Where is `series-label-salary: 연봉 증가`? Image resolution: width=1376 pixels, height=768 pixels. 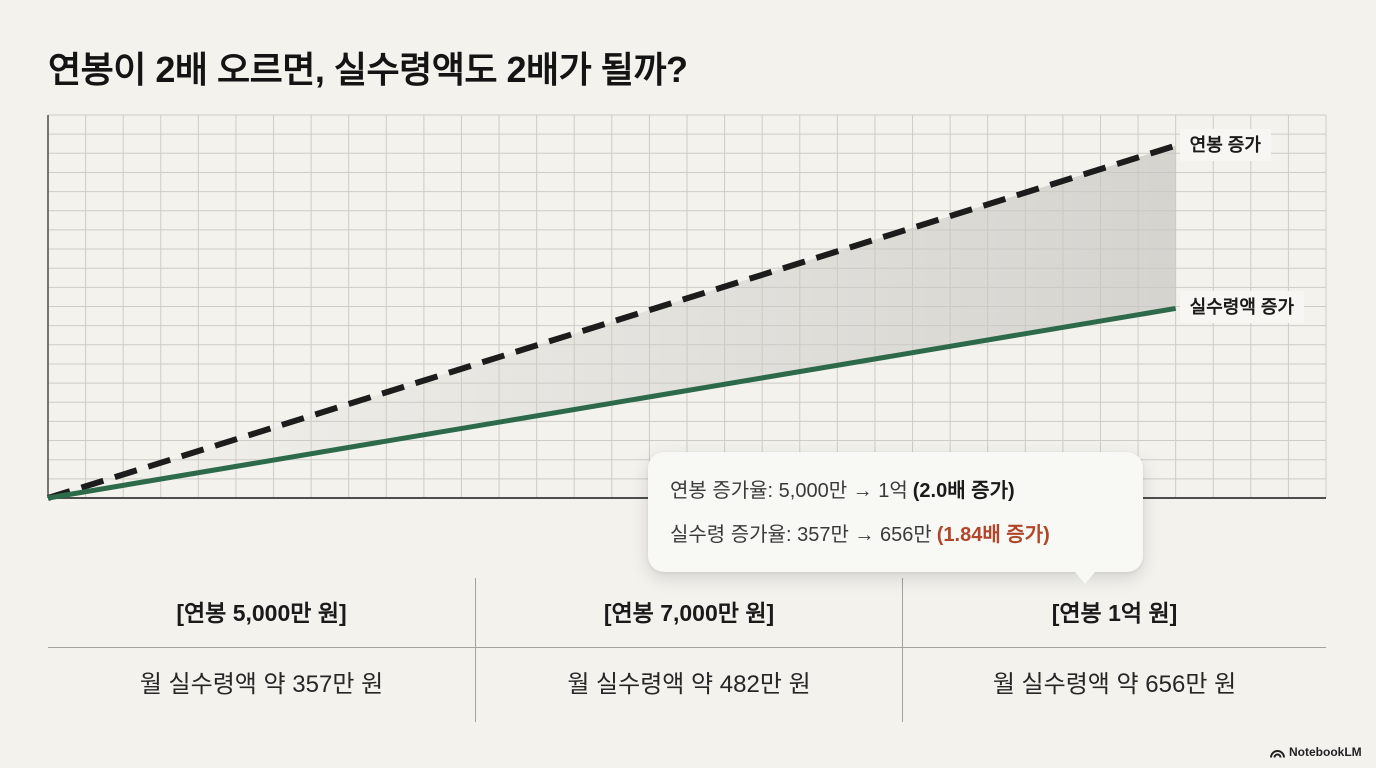
series-label-salary: 연봉 증가 is located at coordinates (1225, 144).